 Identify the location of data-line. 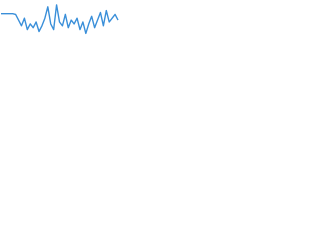
(60, 19).